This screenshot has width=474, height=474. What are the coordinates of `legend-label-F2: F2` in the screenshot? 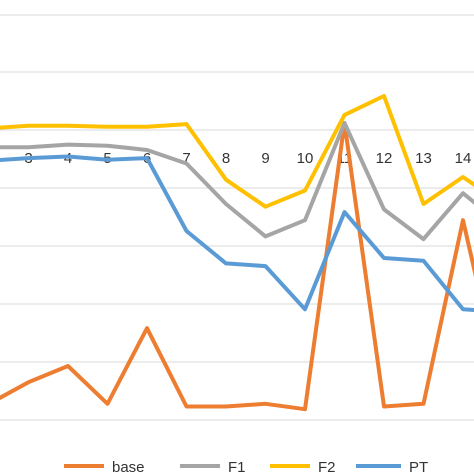 It's located at (327, 466).